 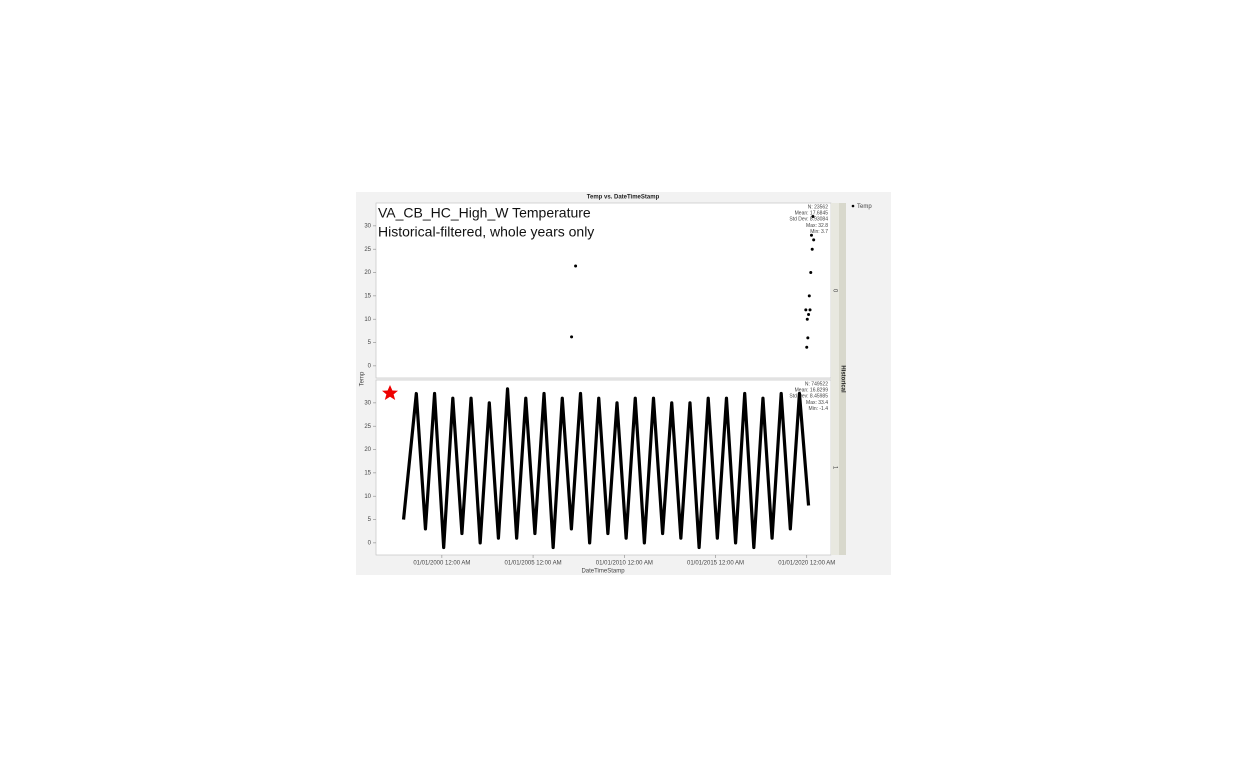 What do you see at coordinates (441, 564) in the screenshot?
I see `x-tick-label: 01/01/2000 12:00 AM` at bounding box center [441, 564].